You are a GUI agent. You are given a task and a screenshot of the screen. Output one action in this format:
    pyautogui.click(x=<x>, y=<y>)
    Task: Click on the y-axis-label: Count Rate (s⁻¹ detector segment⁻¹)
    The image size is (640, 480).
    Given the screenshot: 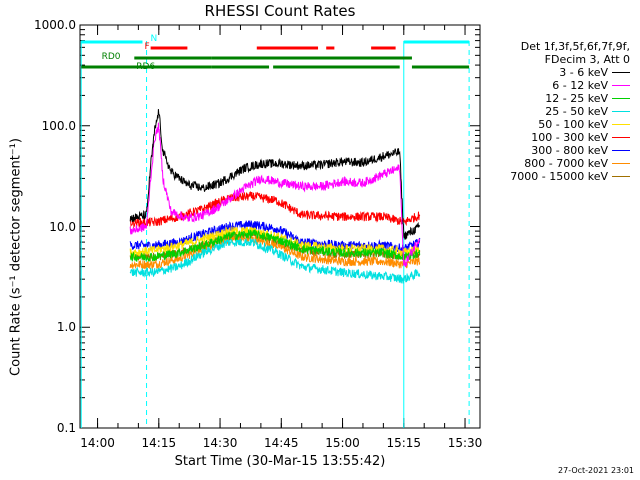 What is the action you would take?
    pyautogui.click(x=16, y=257)
    